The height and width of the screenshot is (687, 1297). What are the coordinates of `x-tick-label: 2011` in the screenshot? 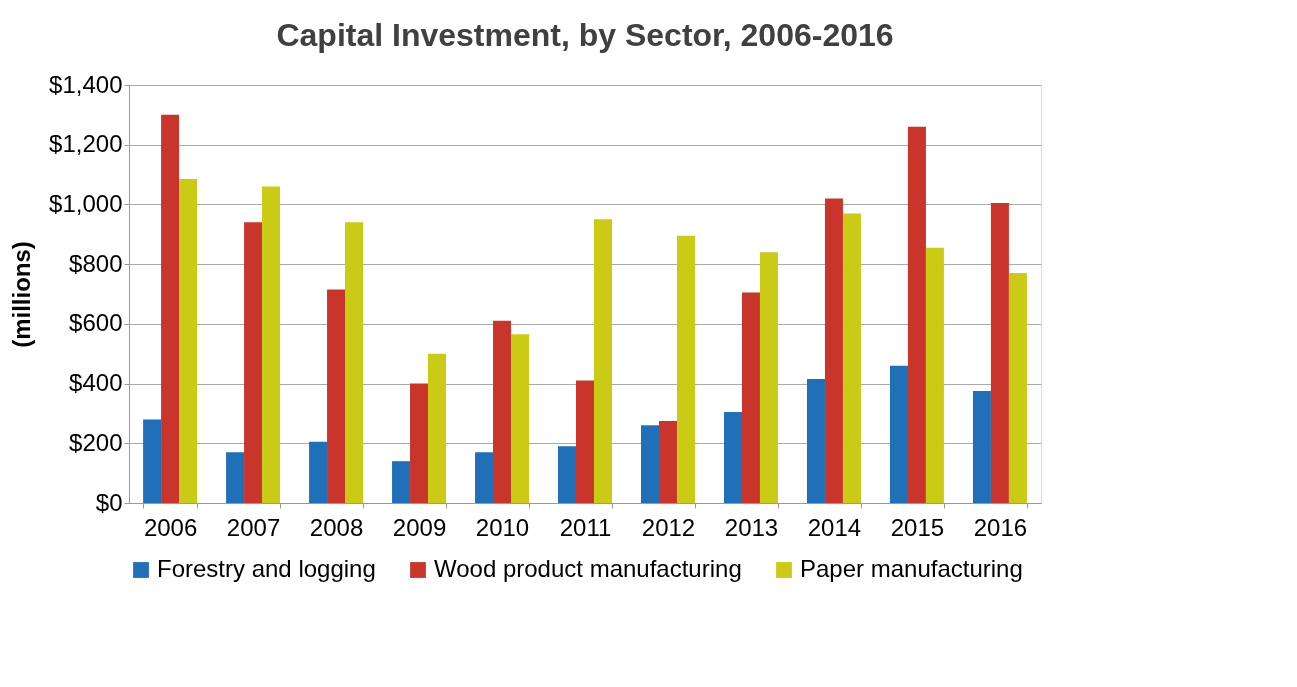 It's located at (585, 527).